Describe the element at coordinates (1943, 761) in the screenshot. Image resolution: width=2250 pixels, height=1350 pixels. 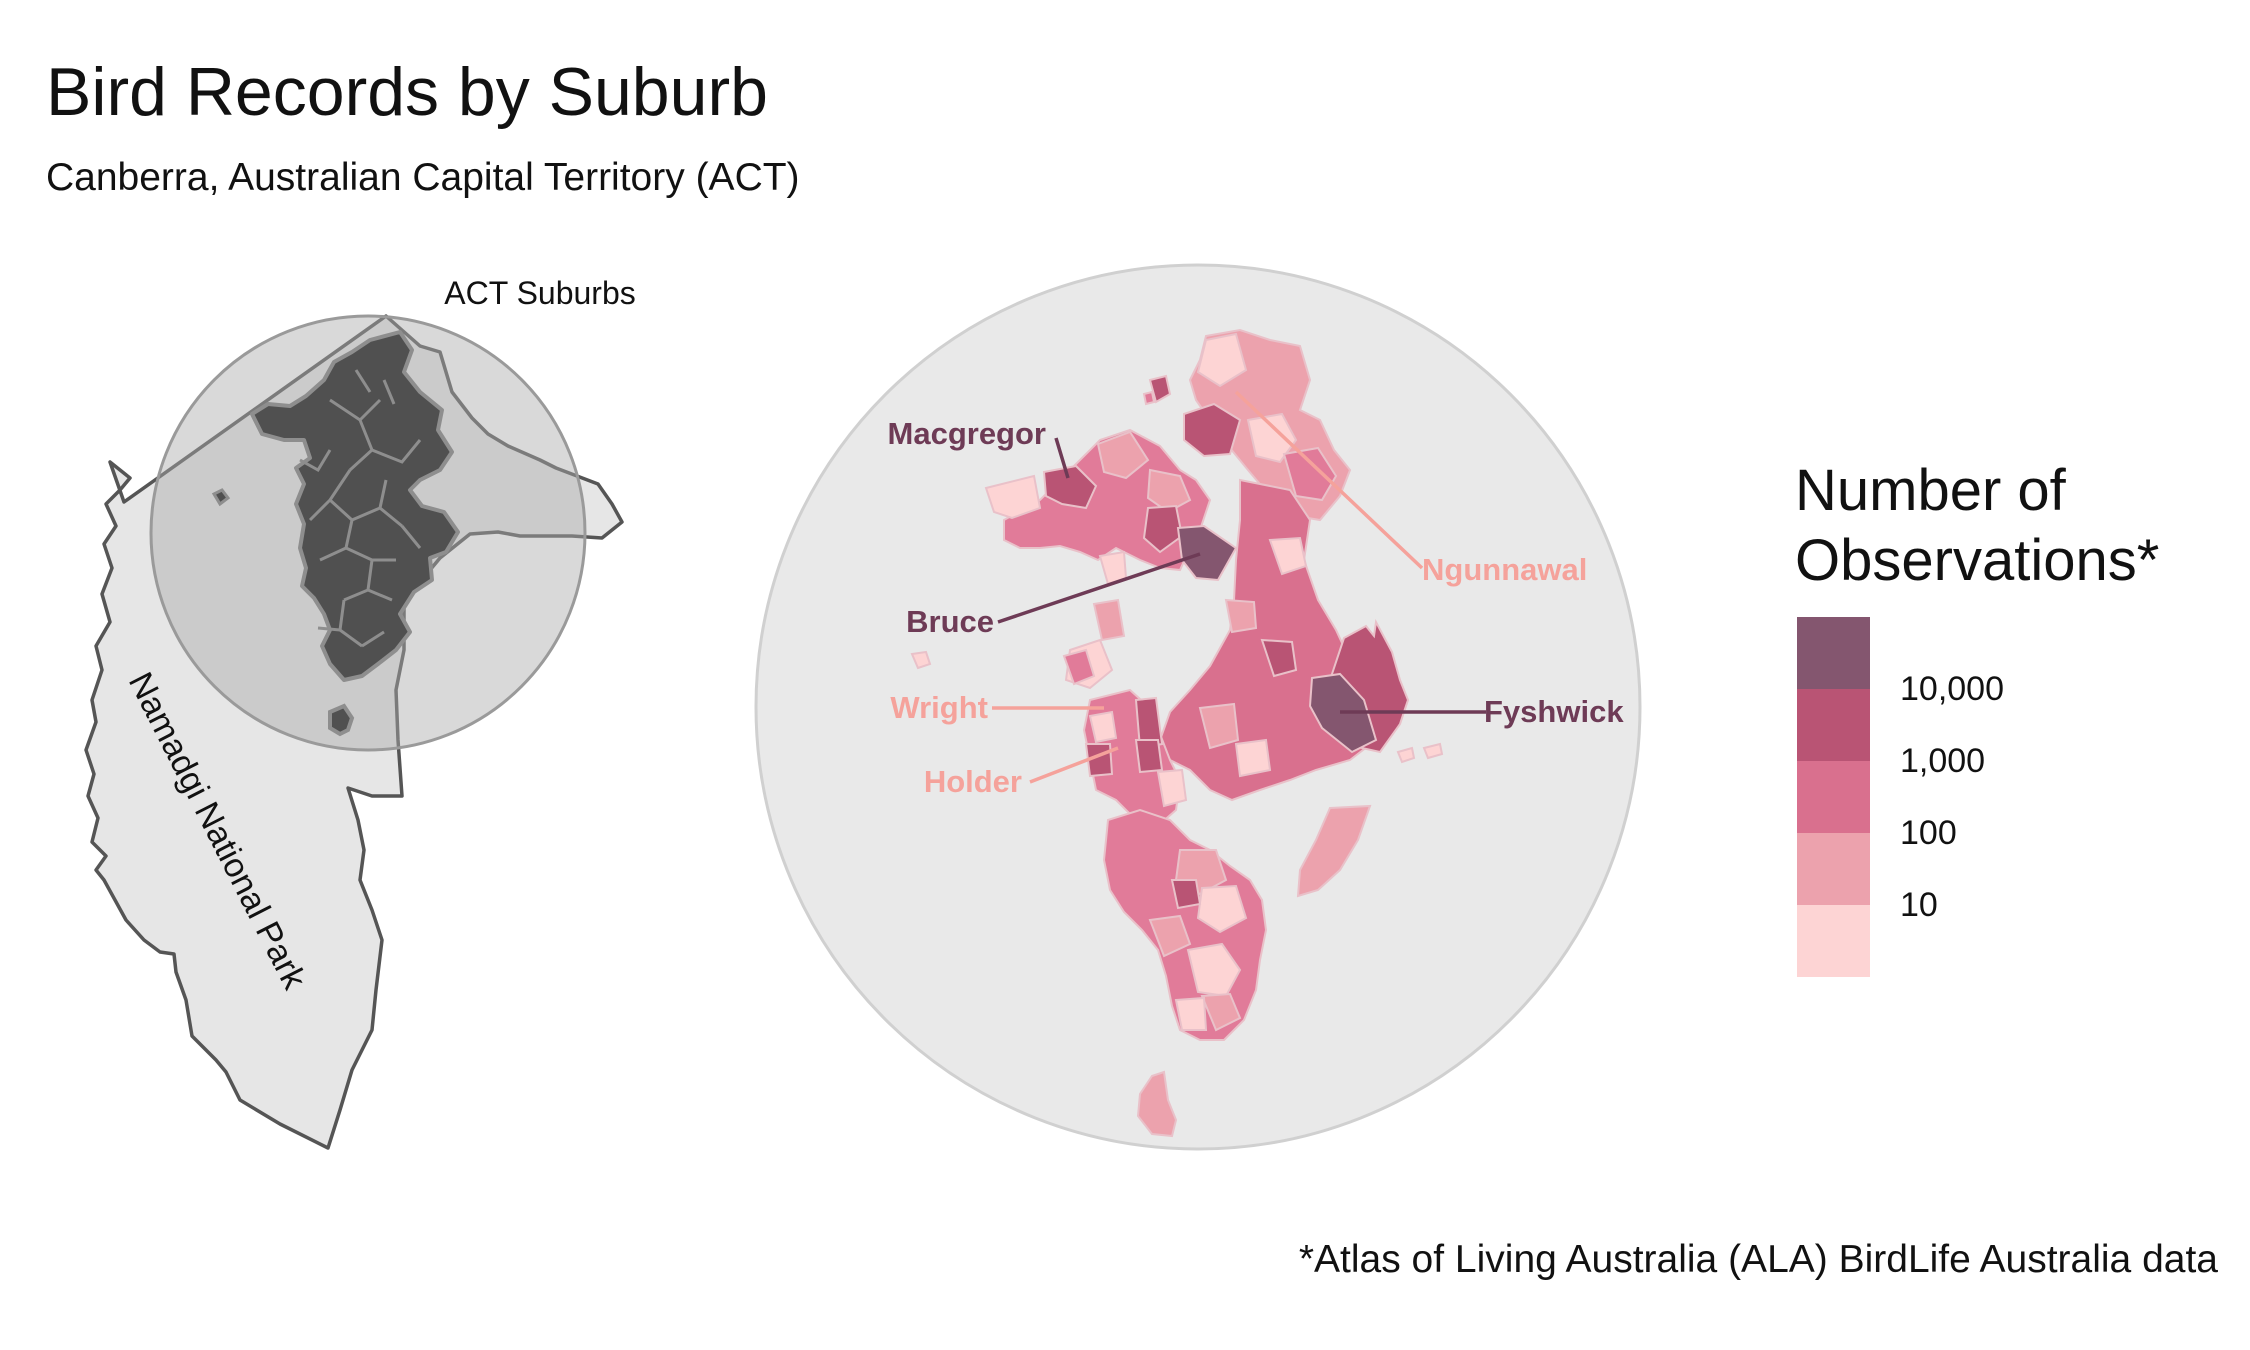
I see `legend-label-1000: 1,000` at that location.